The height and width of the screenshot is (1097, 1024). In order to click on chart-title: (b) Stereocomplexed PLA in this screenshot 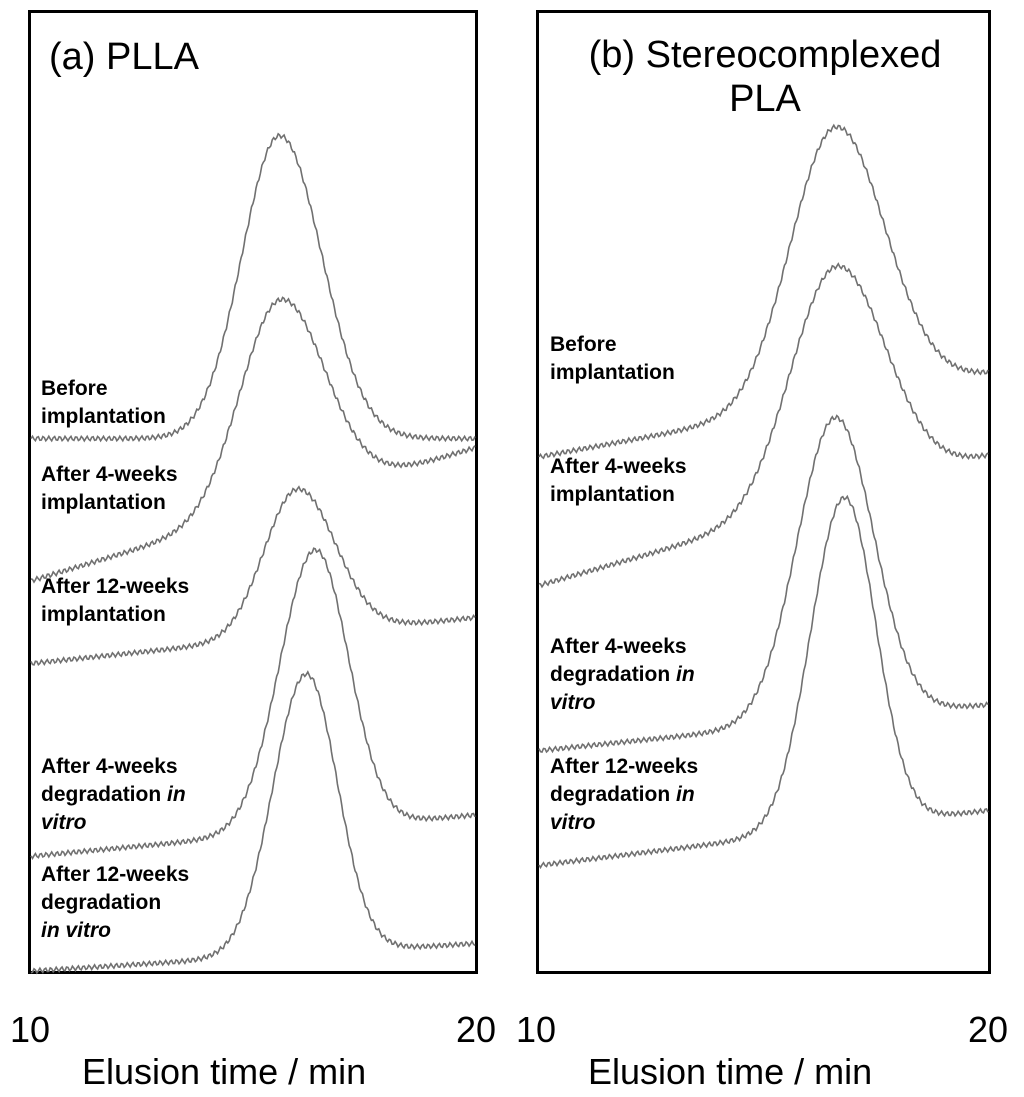, I will do `click(765, 77)`.